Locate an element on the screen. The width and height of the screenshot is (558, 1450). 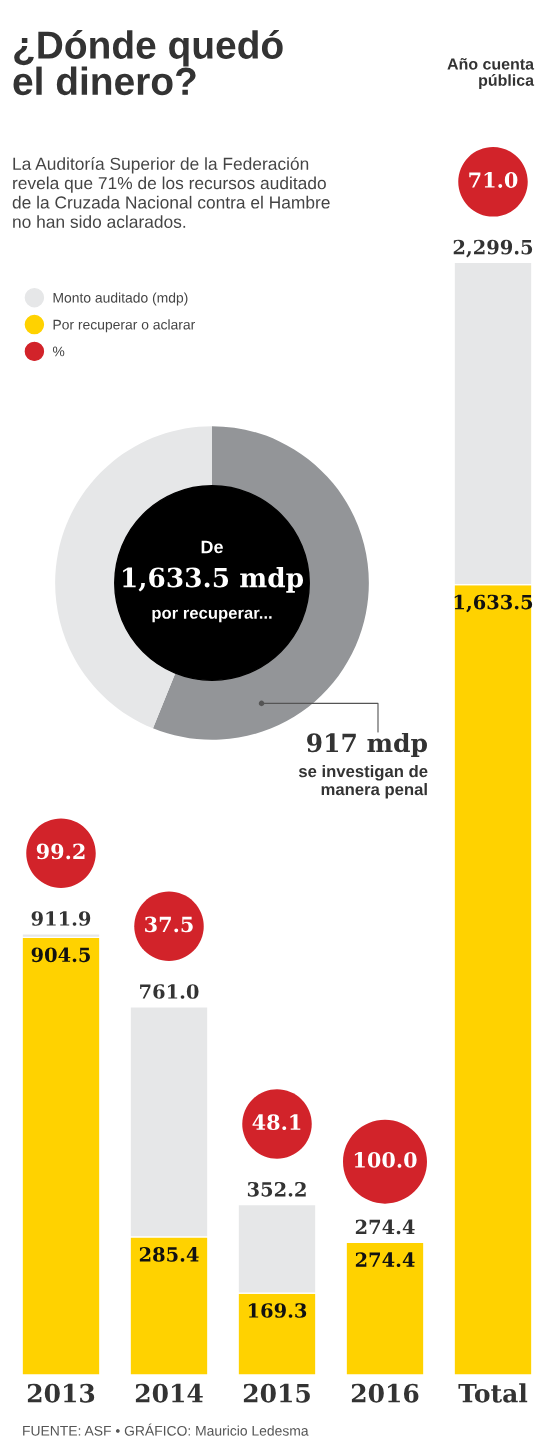
total-label: 352.2 is located at coordinates (276, 1189).